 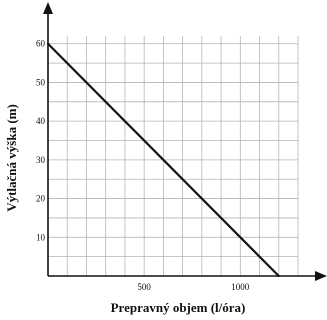 I want to click on y-axis-arrow-icon, so click(x=48, y=8).